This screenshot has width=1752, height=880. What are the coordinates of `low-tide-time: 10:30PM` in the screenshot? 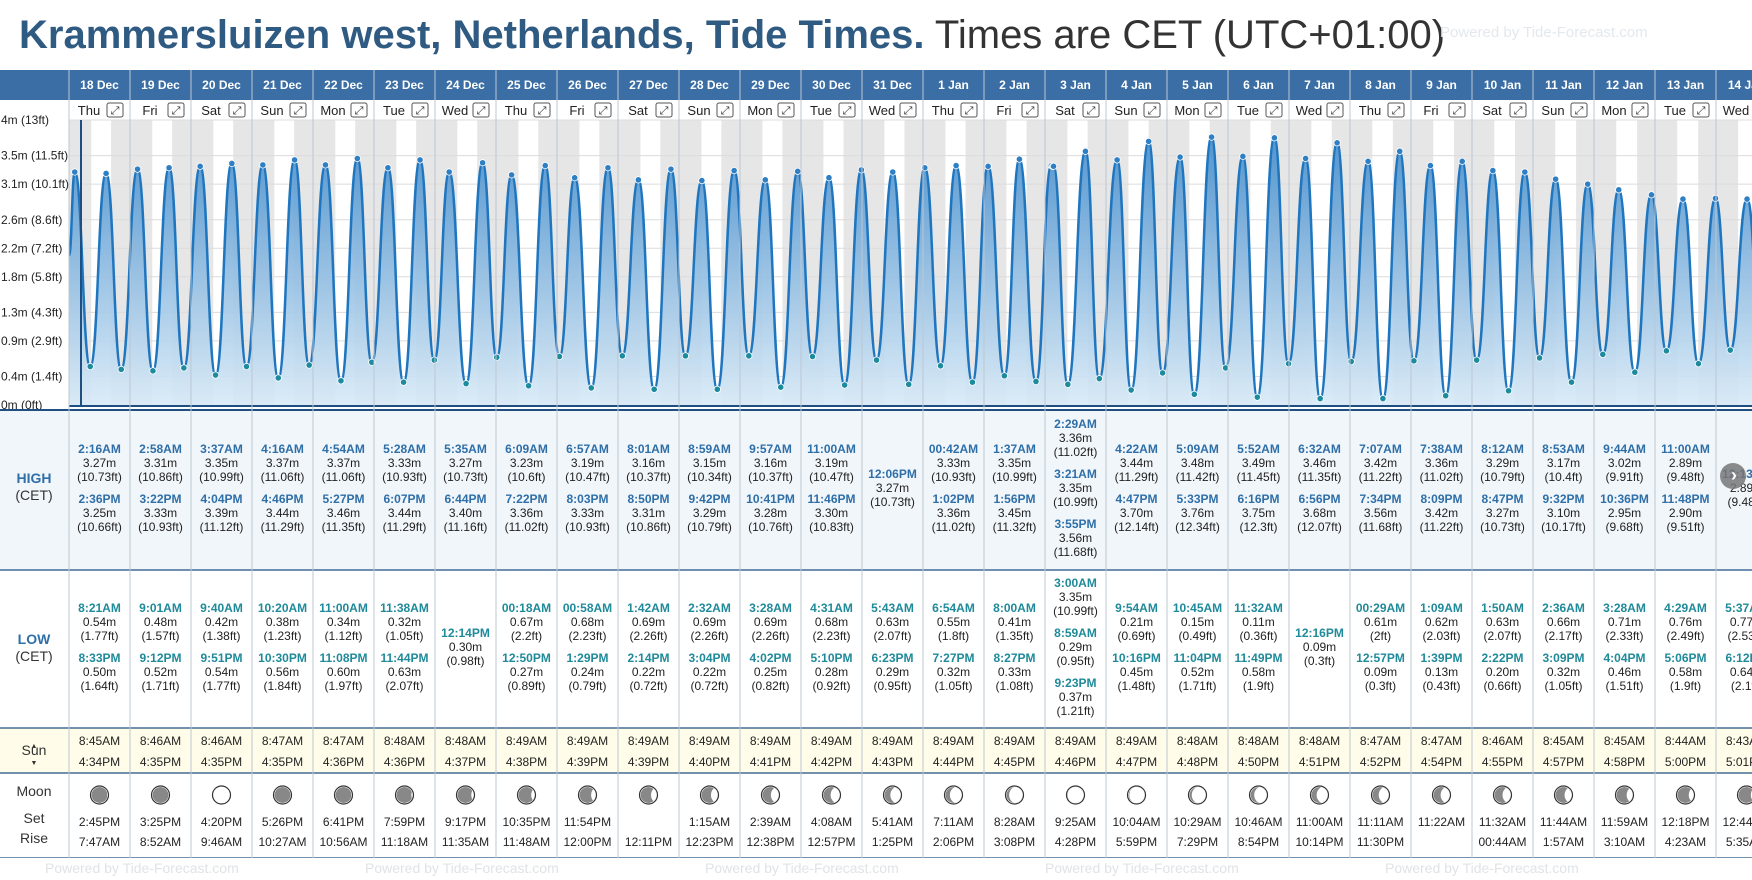 It's located at (282, 658).